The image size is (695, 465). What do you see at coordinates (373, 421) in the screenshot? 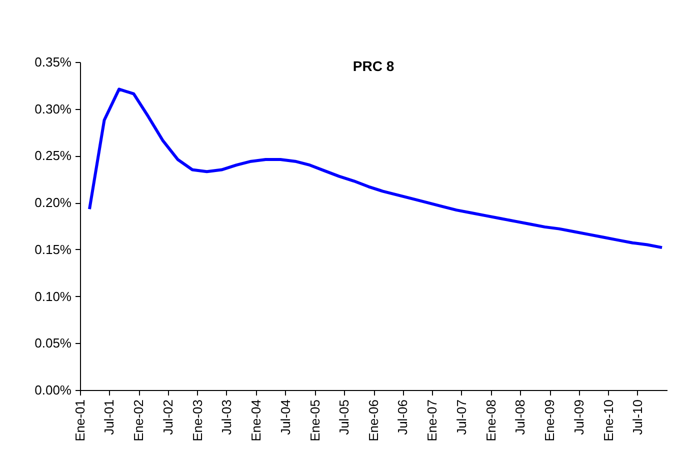
I see `x-tick-label: Ene-06` at bounding box center [373, 421].